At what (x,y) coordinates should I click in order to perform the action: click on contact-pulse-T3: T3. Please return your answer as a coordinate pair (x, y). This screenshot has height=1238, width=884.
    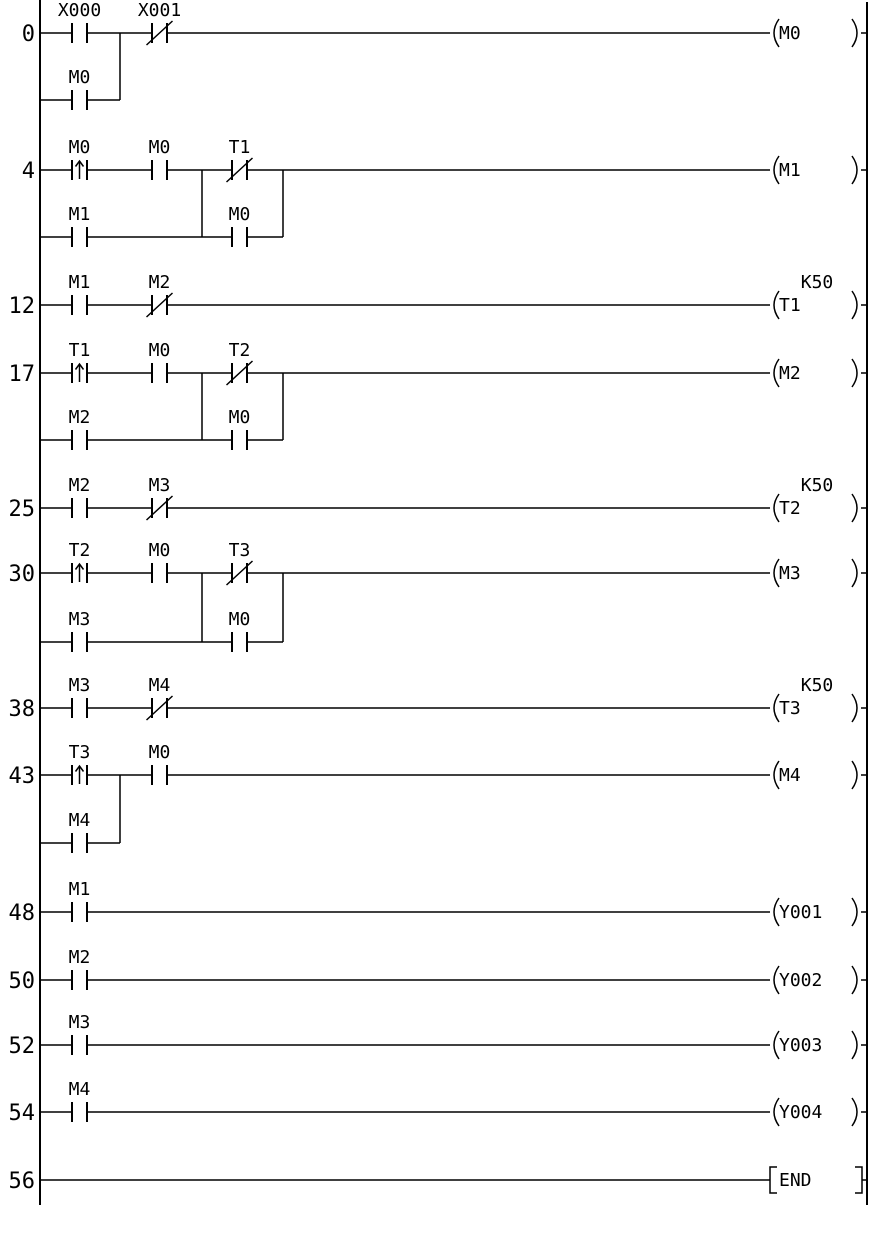
    Looking at the image, I should click on (80, 763).